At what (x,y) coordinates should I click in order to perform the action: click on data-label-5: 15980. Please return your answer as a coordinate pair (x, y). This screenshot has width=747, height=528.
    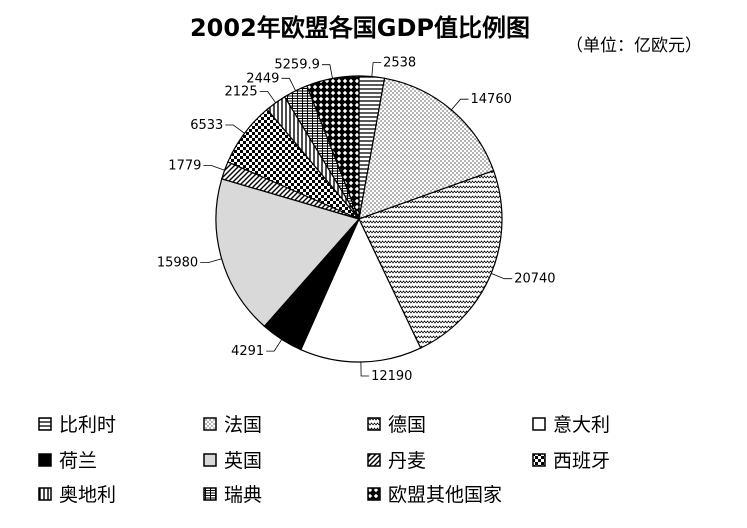
    Looking at the image, I should click on (177, 263).